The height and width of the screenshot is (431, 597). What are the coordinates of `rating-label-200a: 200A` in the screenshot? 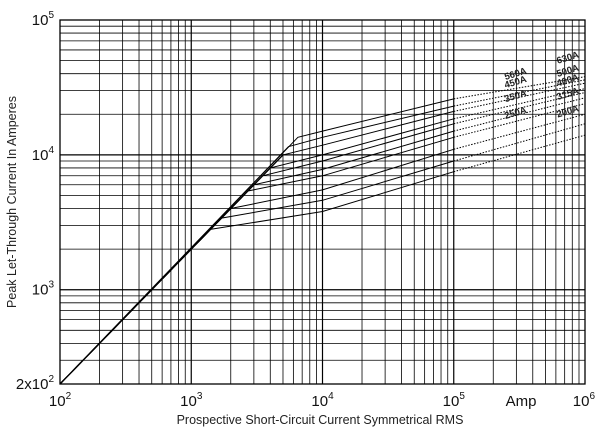 It's located at (567, 111).